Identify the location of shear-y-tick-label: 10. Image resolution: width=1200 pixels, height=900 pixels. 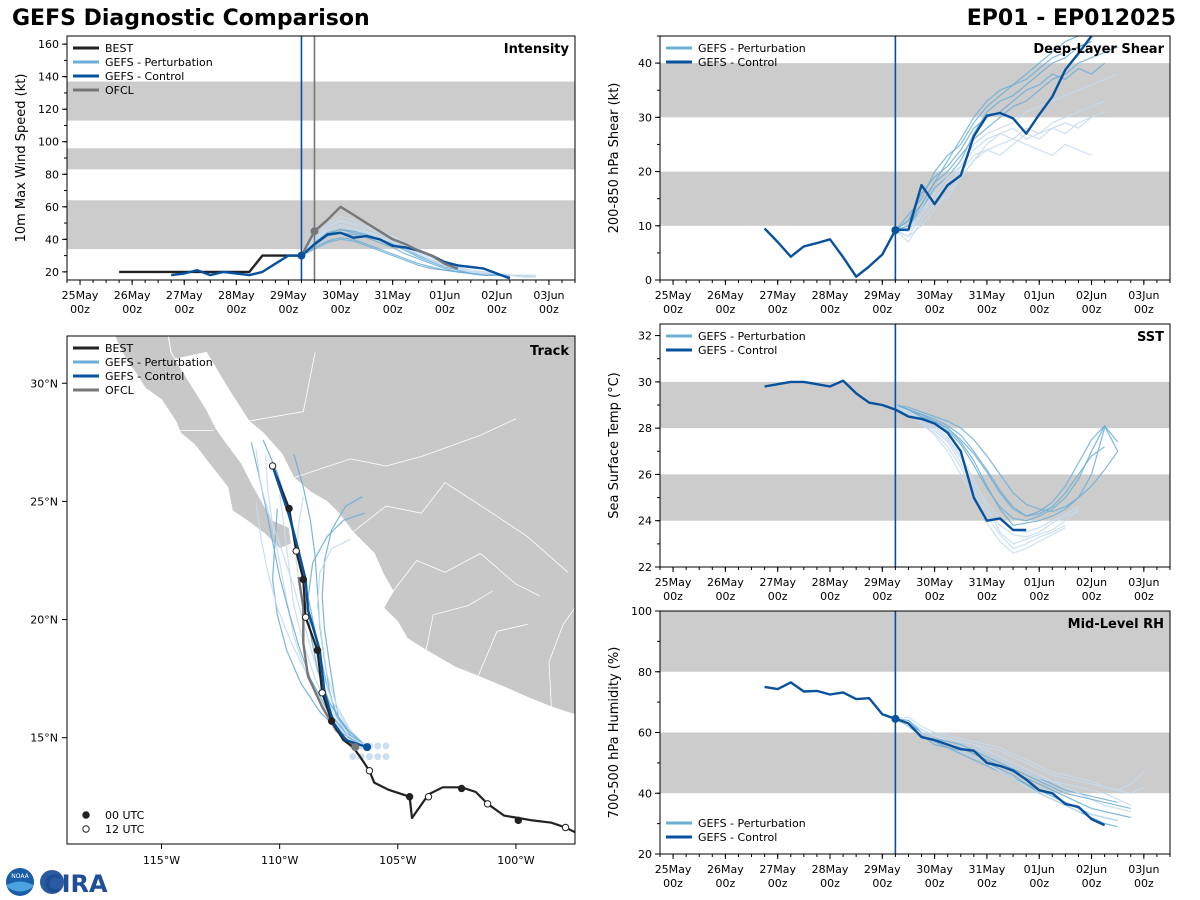
(645, 226).